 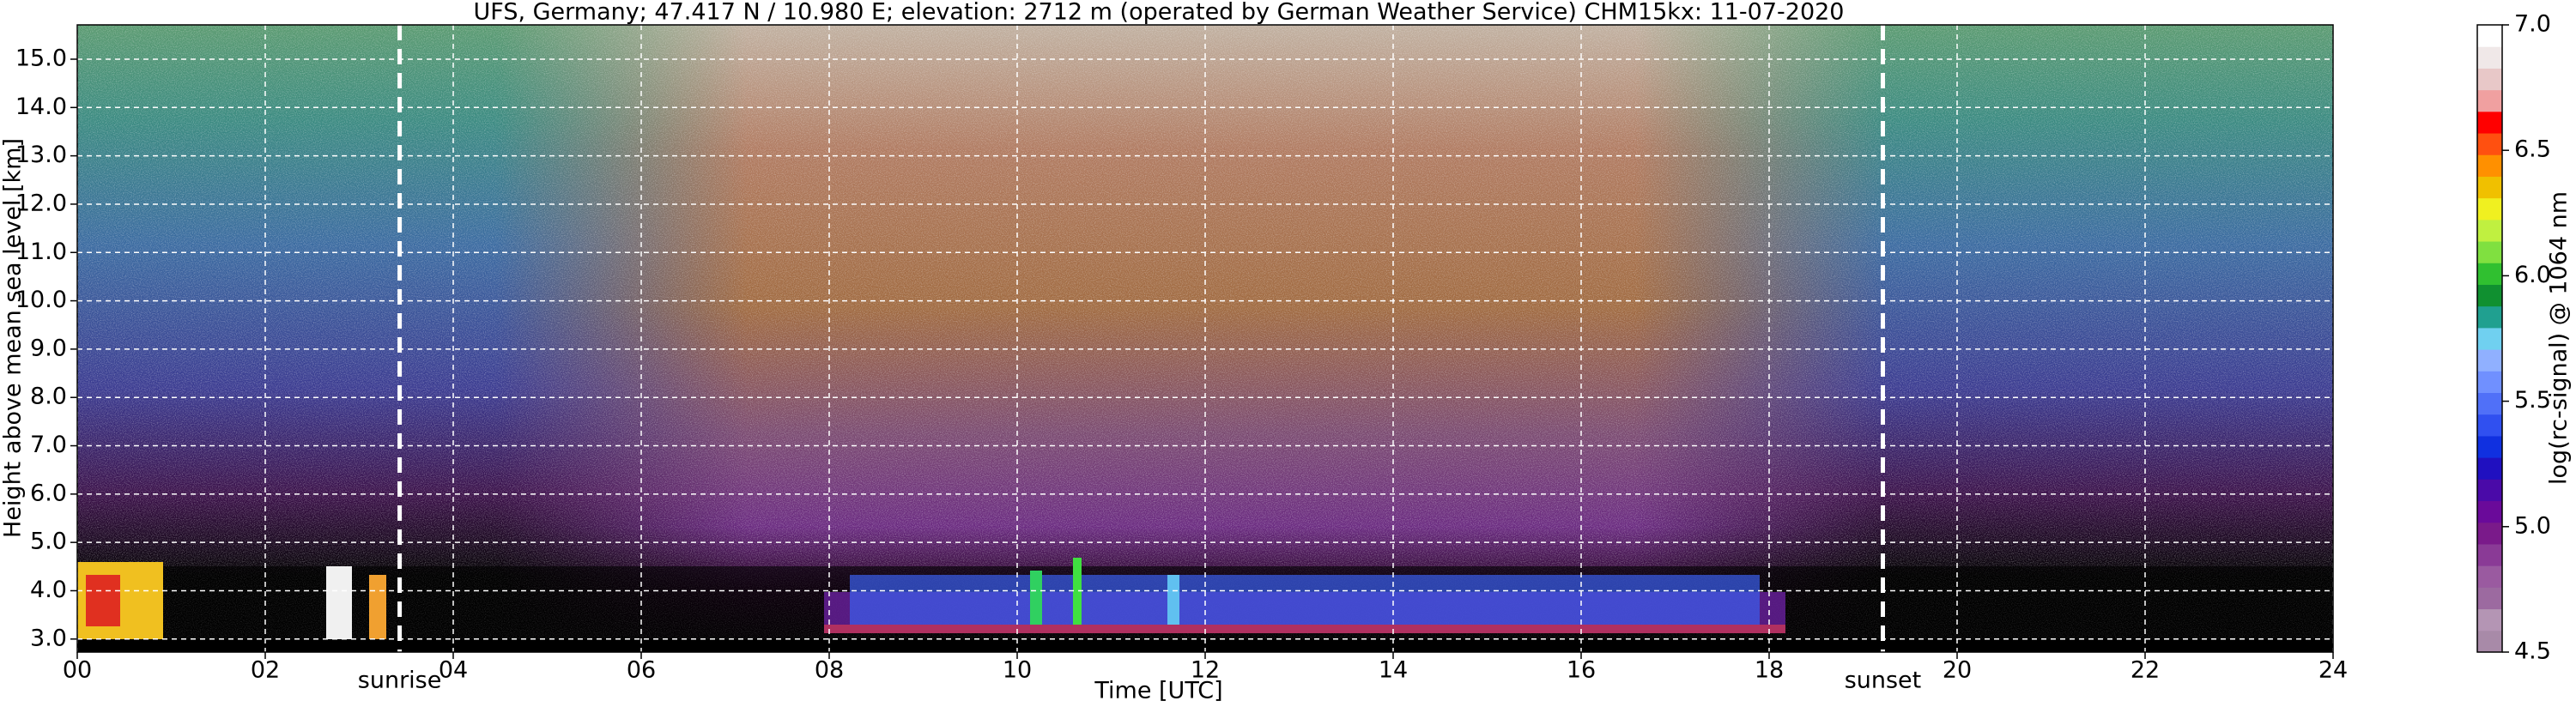 What do you see at coordinates (2532, 525) in the screenshot?
I see `colorbar-tick-label: 5.0` at bounding box center [2532, 525].